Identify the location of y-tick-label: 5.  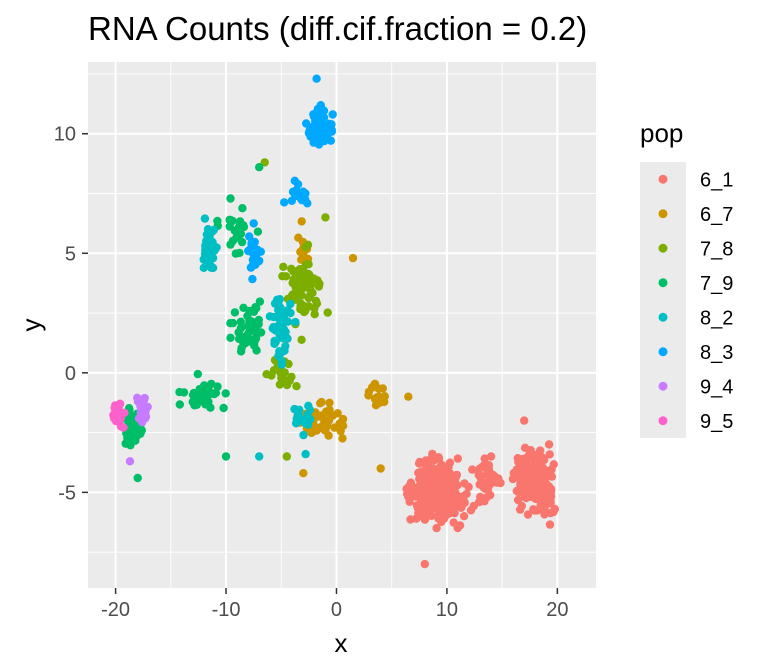
(70, 254).